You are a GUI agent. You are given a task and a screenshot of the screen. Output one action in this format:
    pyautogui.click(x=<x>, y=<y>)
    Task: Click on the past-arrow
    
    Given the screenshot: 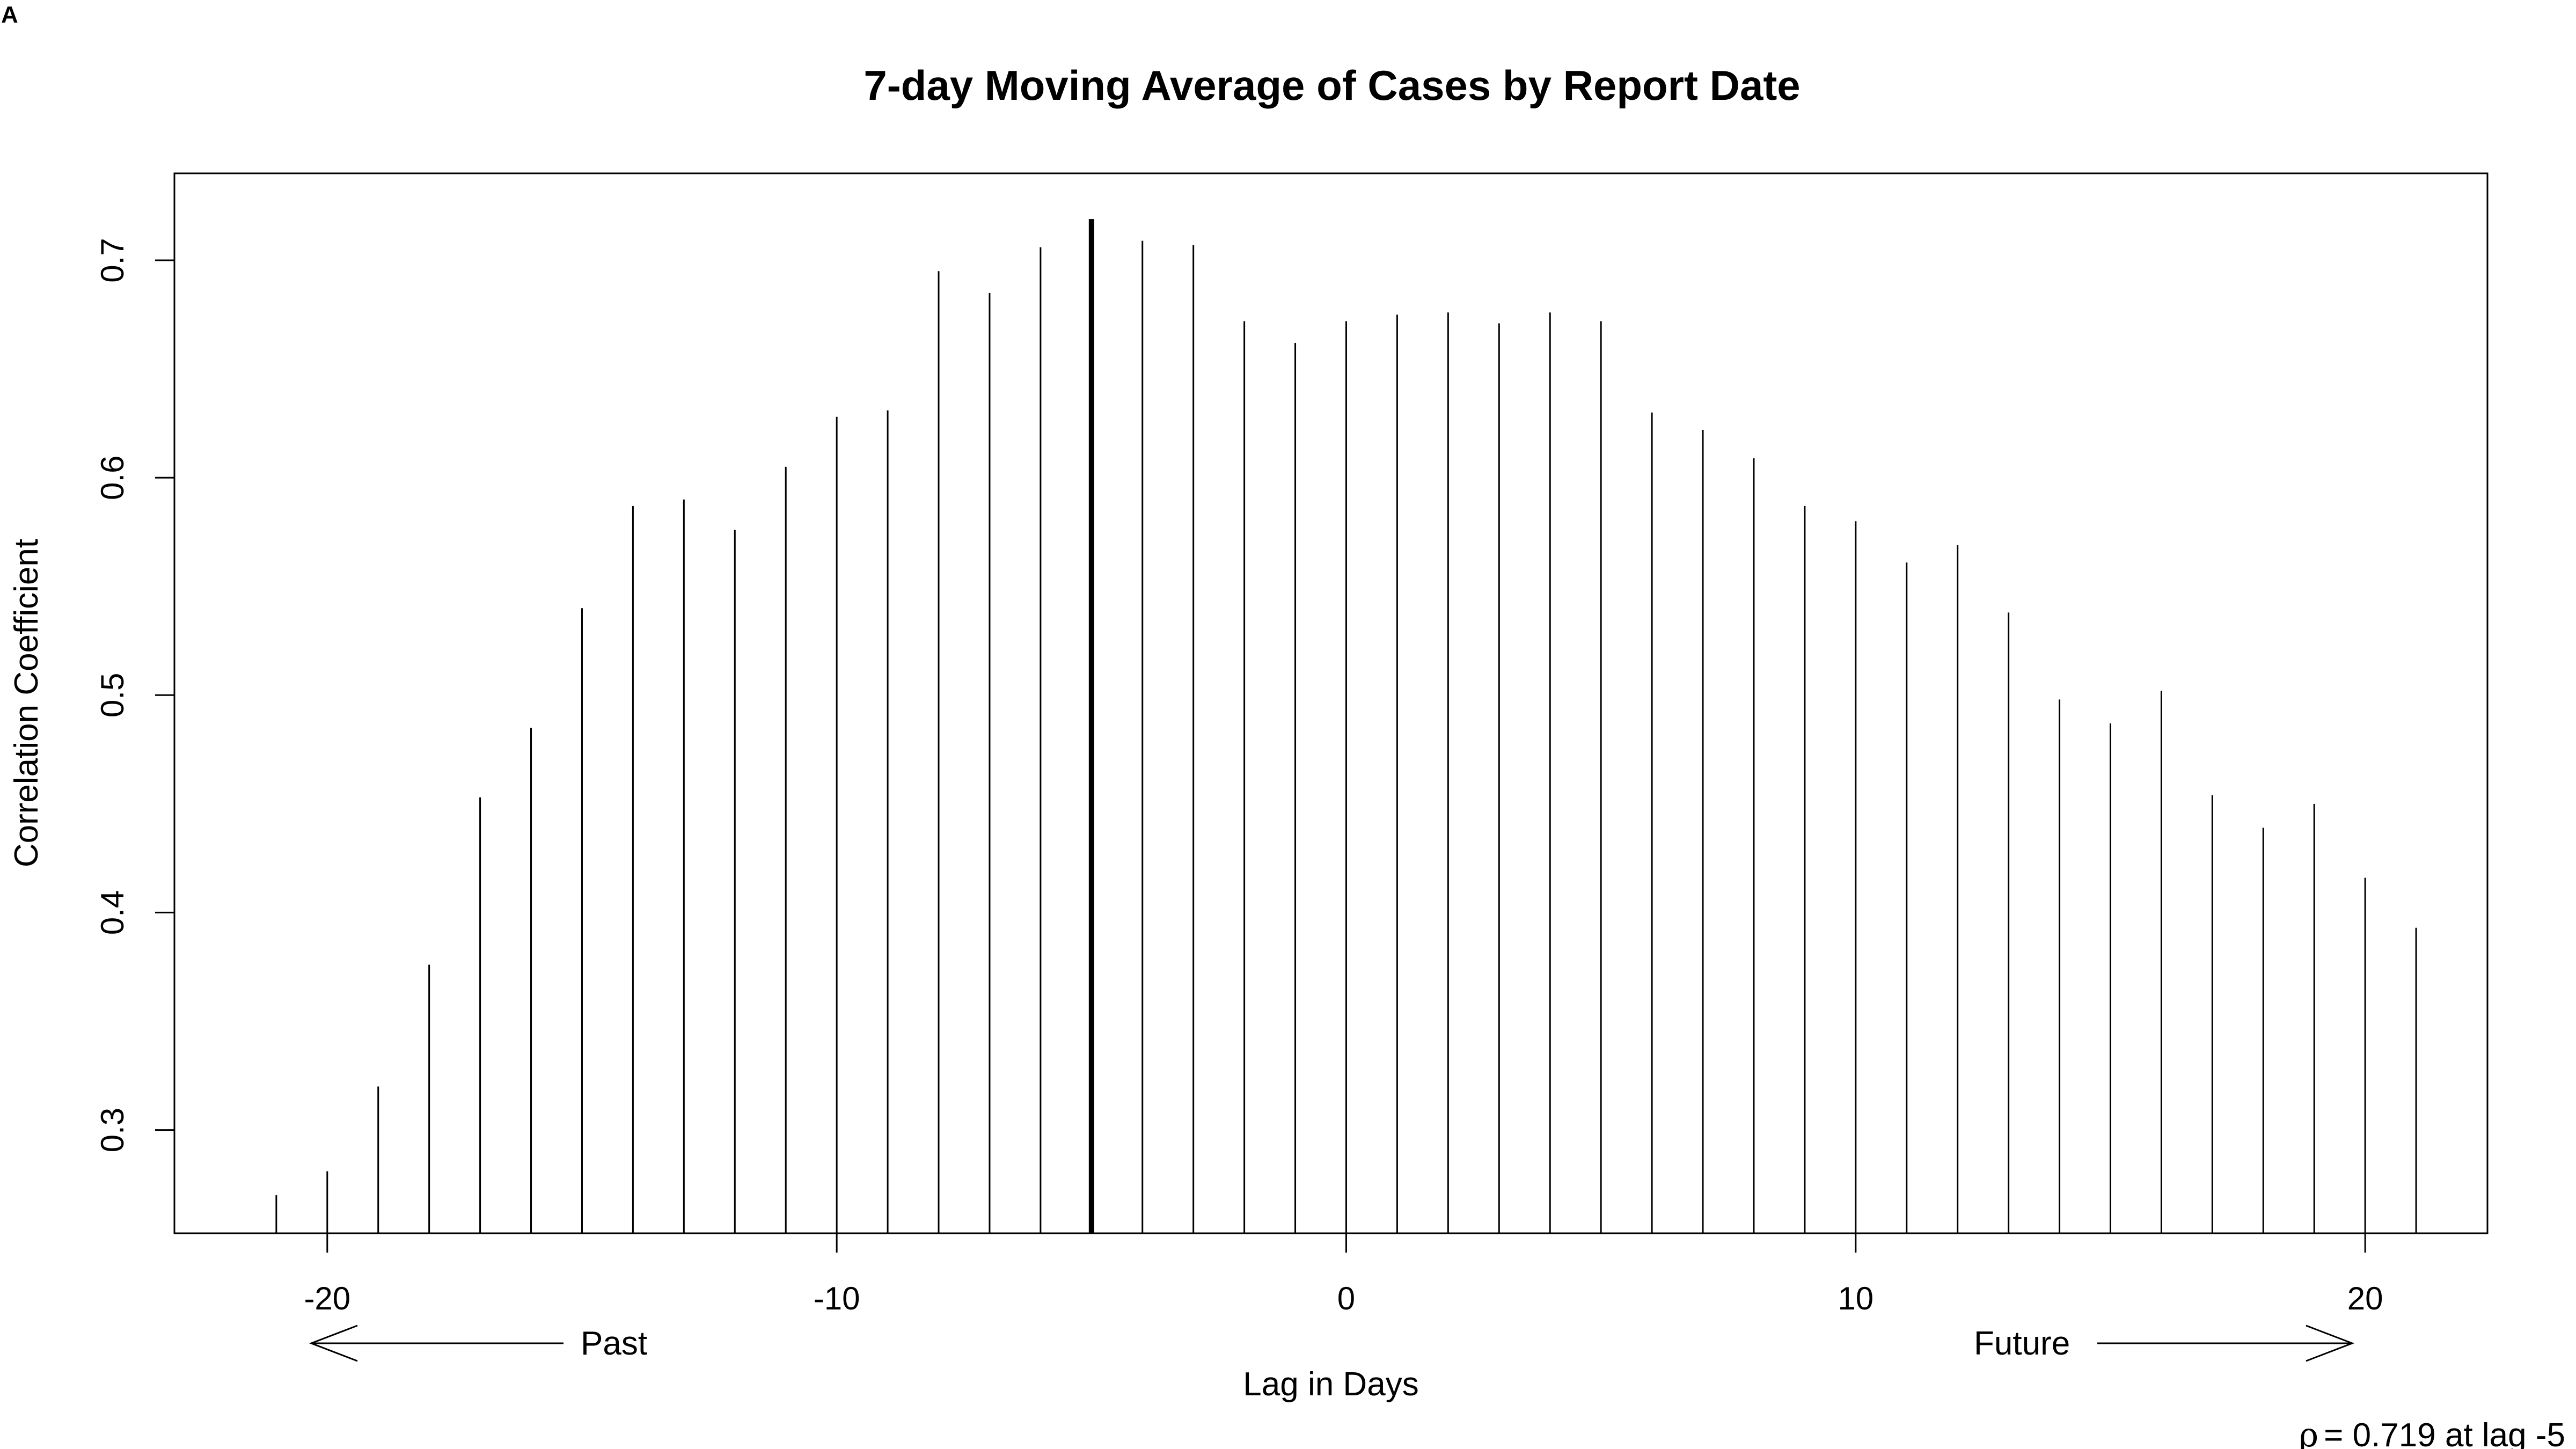 What is the action you would take?
    pyautogui.click(x=436, y=1343)
    